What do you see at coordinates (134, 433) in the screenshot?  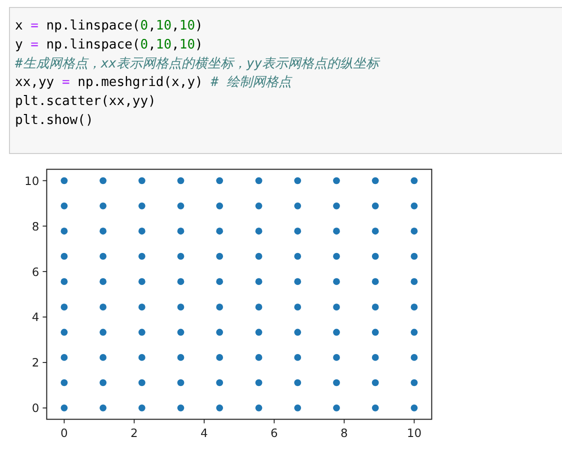 I see `xtick-label: 2` at bounding box center [134, 433].